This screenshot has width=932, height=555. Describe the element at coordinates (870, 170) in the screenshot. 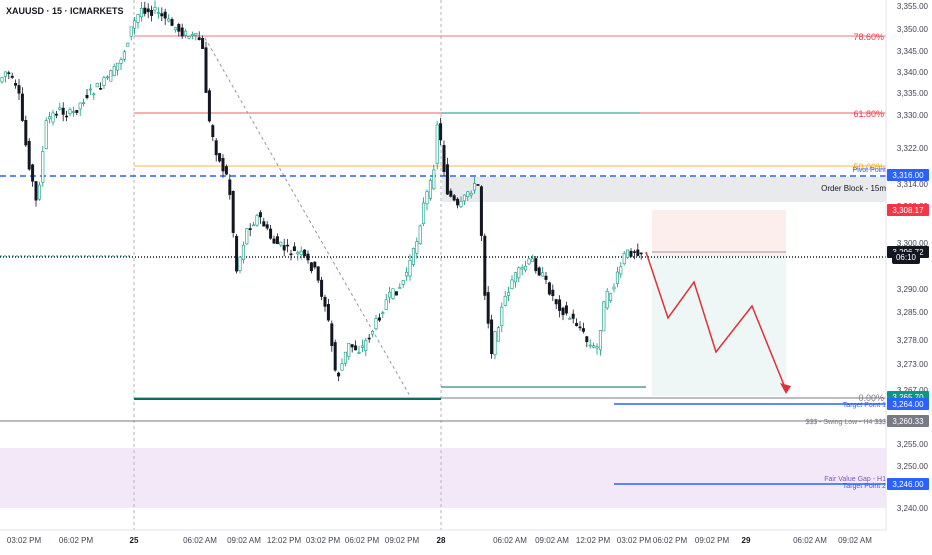

I see `pivot-point-label: Pivot Point` at that location.